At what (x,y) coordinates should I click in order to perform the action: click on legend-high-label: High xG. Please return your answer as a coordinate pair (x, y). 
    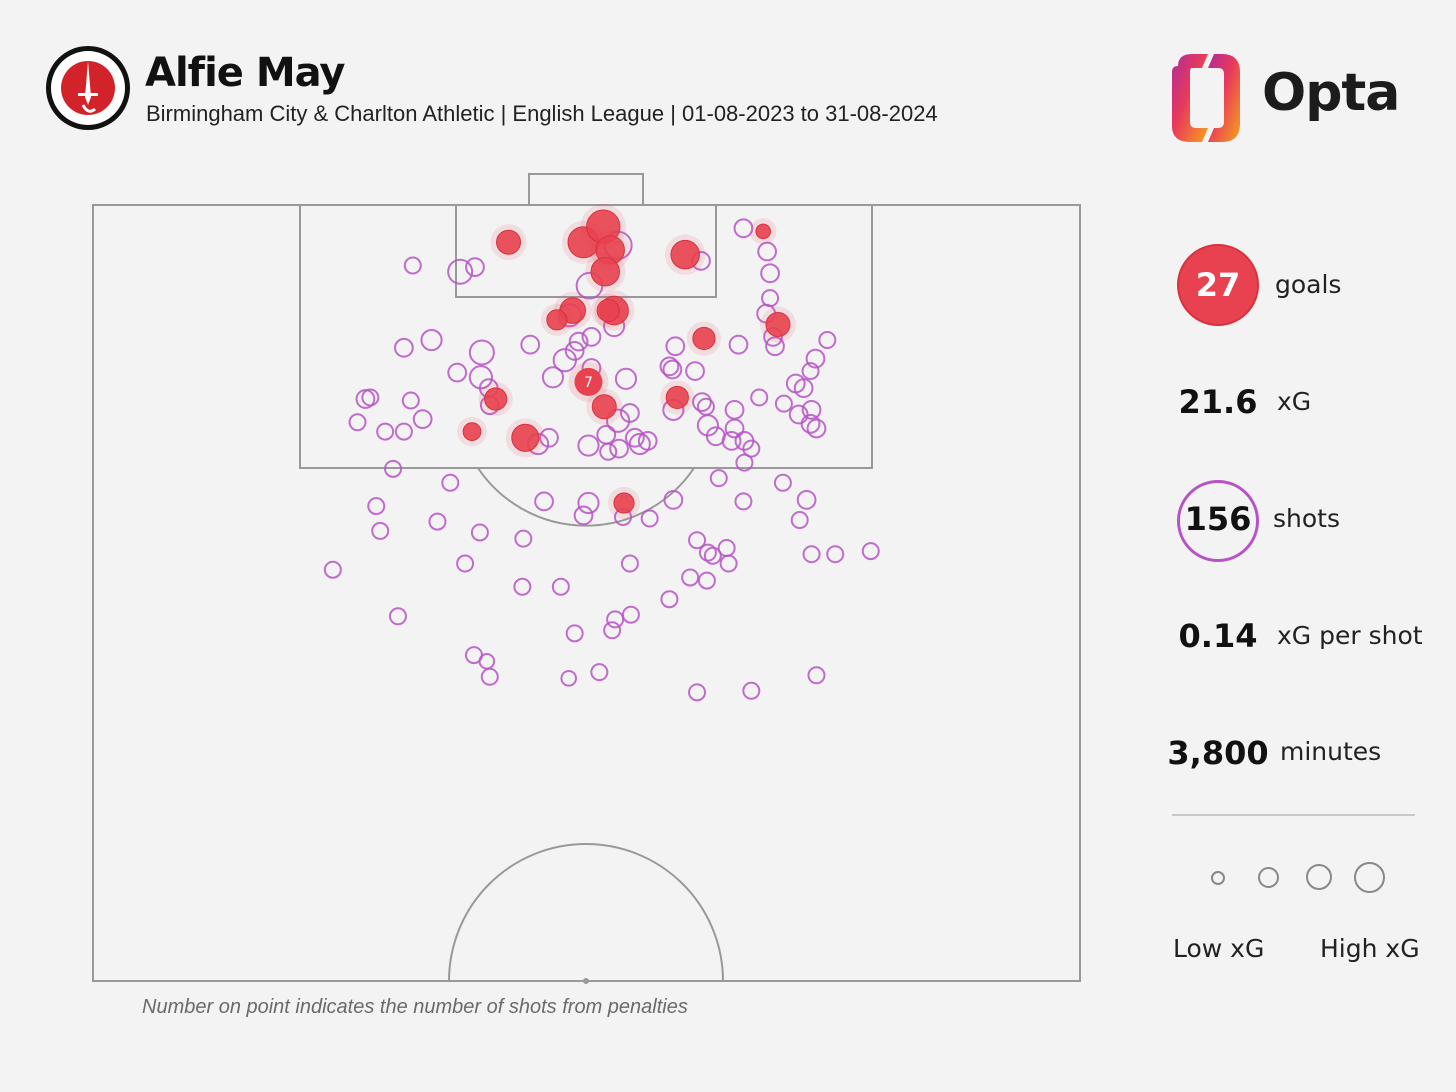
    Looking at the image, I should click on (1370, 948).